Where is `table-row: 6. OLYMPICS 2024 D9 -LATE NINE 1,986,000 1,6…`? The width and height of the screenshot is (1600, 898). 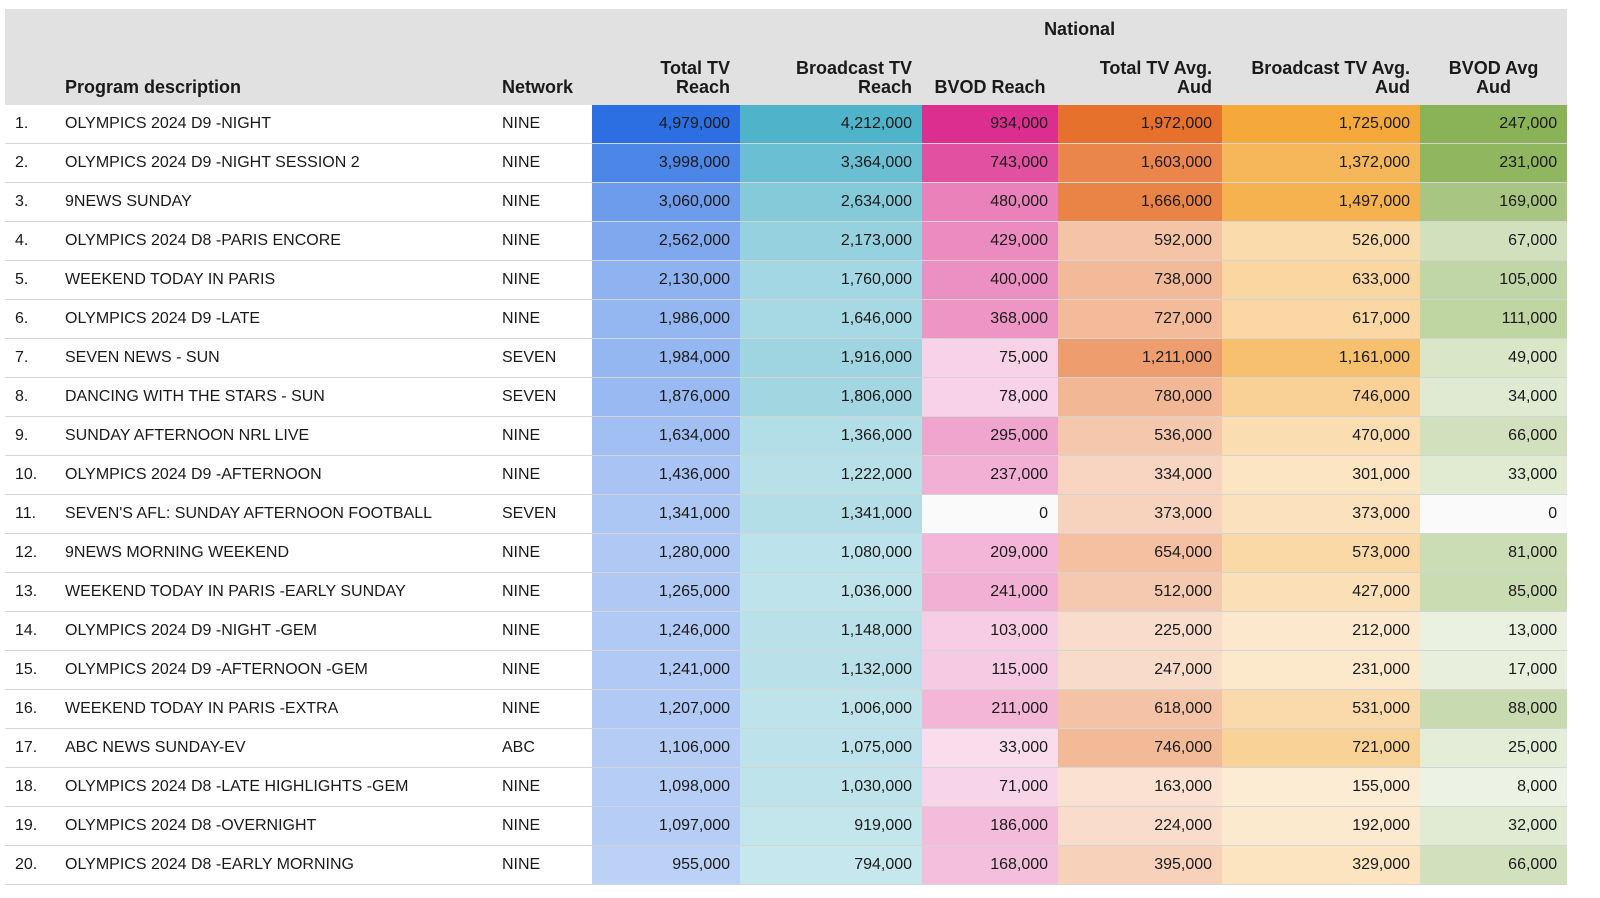
table-row: 6. OLYMPICS 2024 D9 -LATE NINE 1,986,000 1,6… is located at coordinates (786, 319).